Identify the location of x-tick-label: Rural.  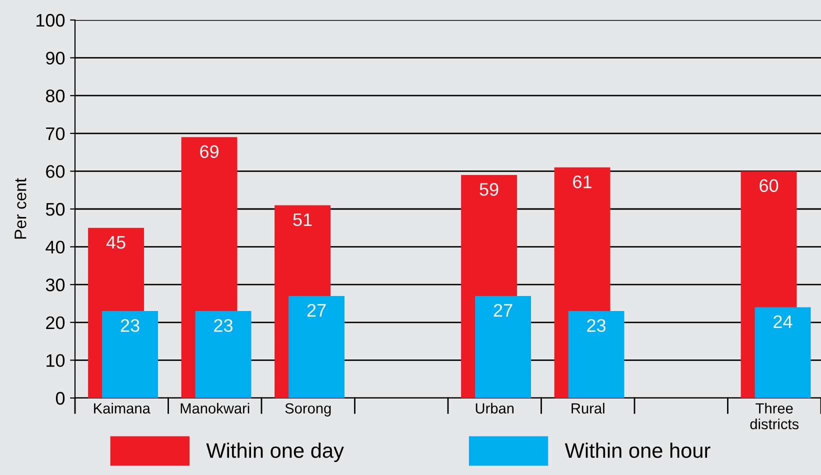
(588, 408).